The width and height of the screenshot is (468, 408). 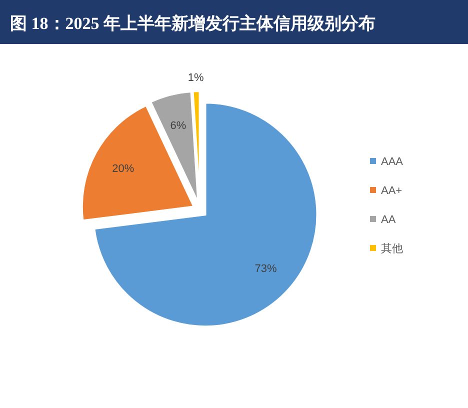 What do you see at coordinates (178, 126) in the screenshot?
I see `data-label: 6%` at bounding box center [178, 126].